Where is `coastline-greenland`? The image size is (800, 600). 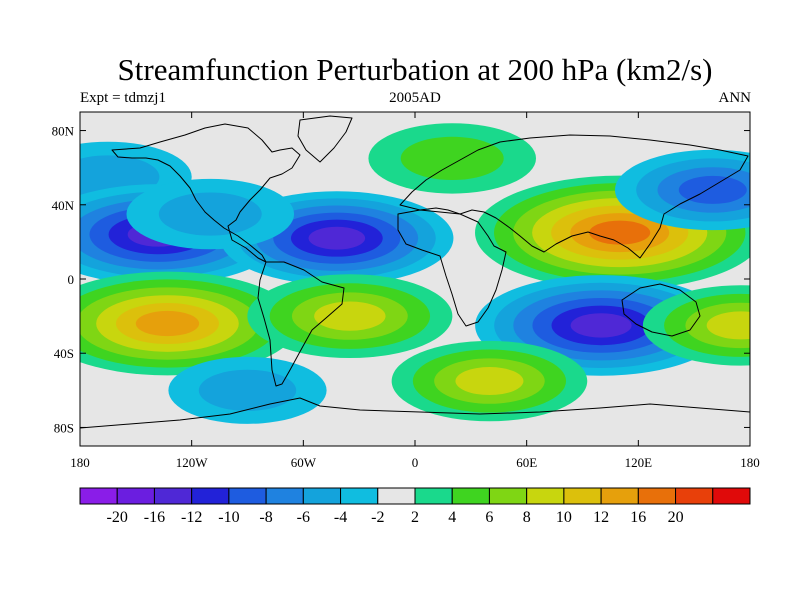 coastline-greenland is located at coordinates (325, 139).